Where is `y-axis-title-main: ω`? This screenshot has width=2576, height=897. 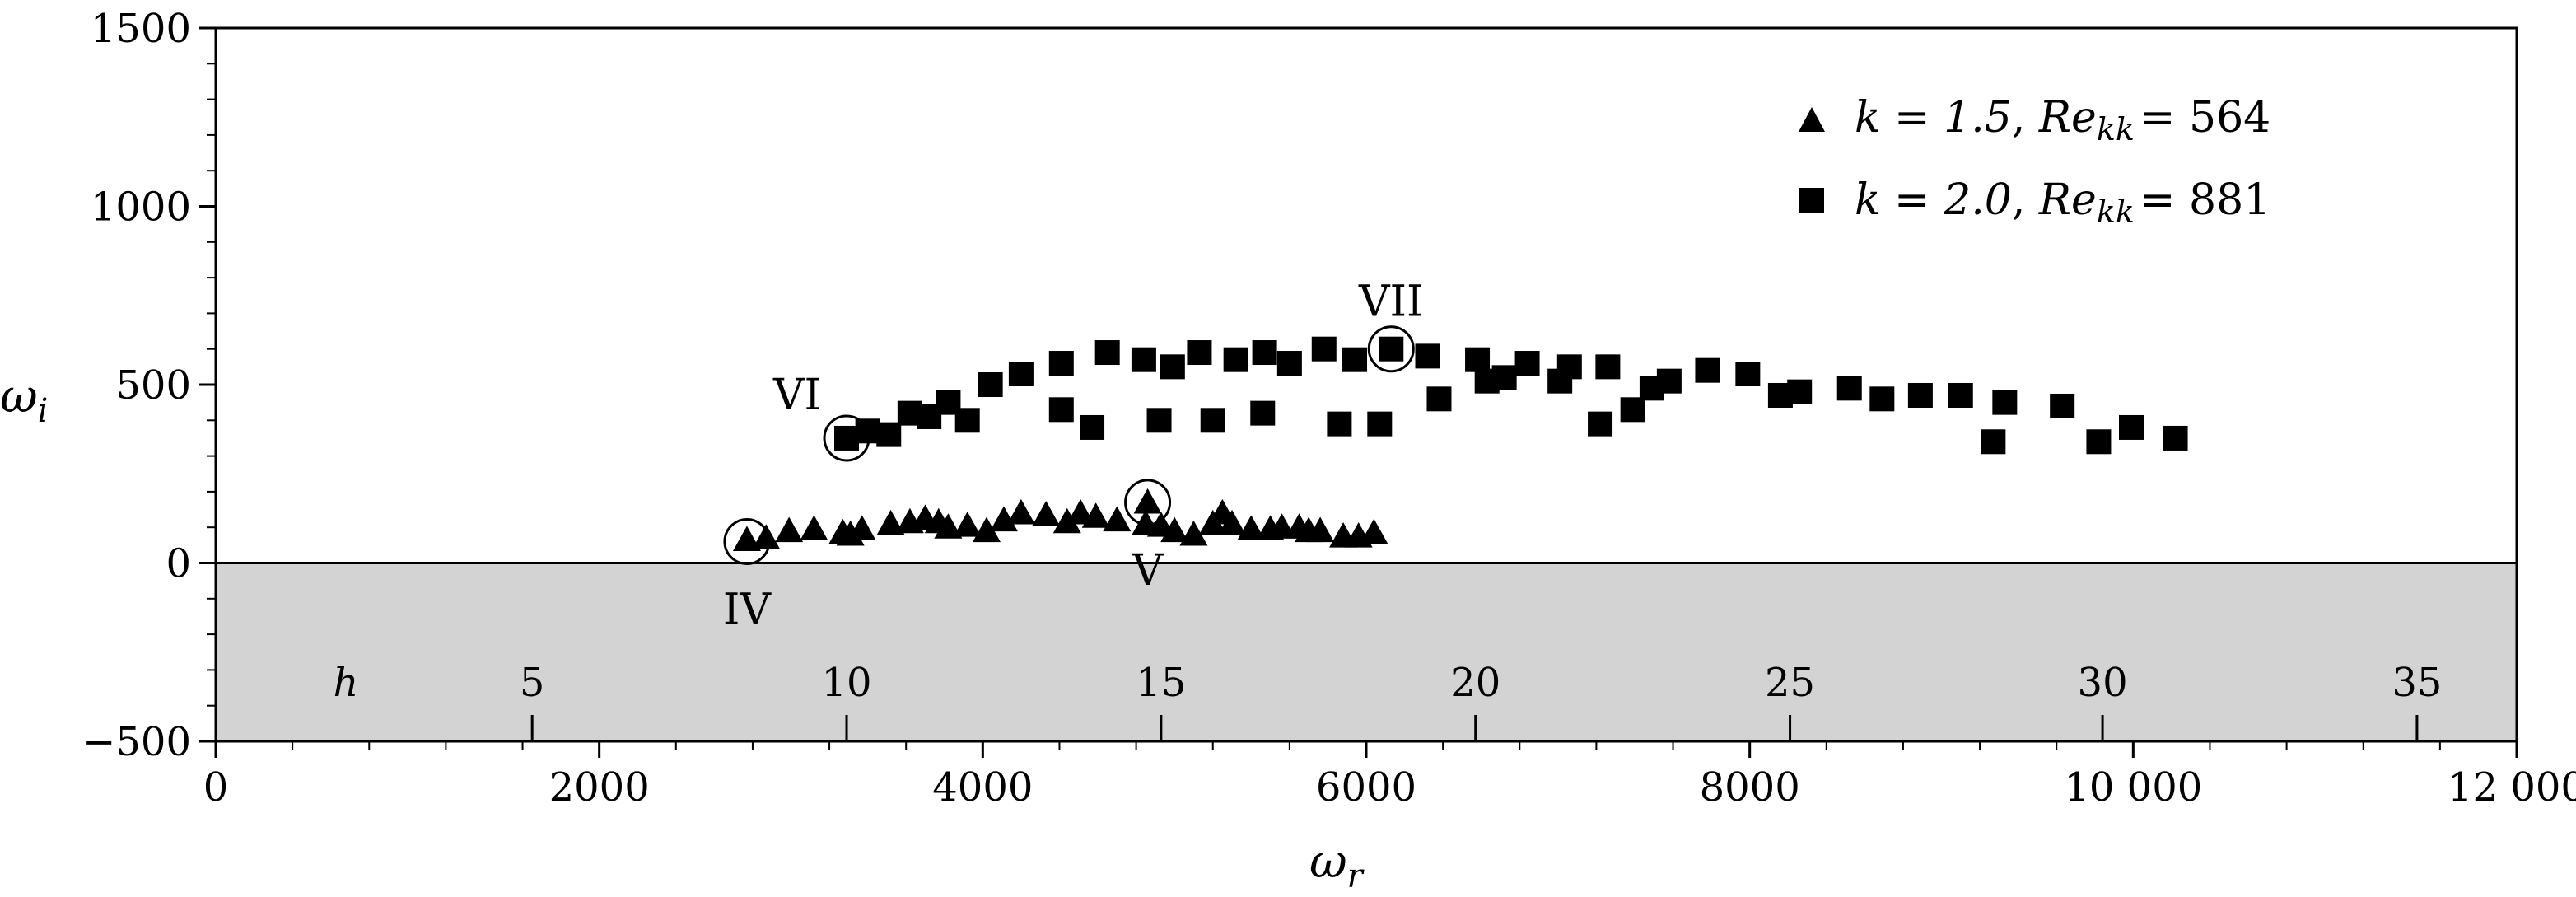 y-axis-title-main: ω is located at coordinates (19, 396).